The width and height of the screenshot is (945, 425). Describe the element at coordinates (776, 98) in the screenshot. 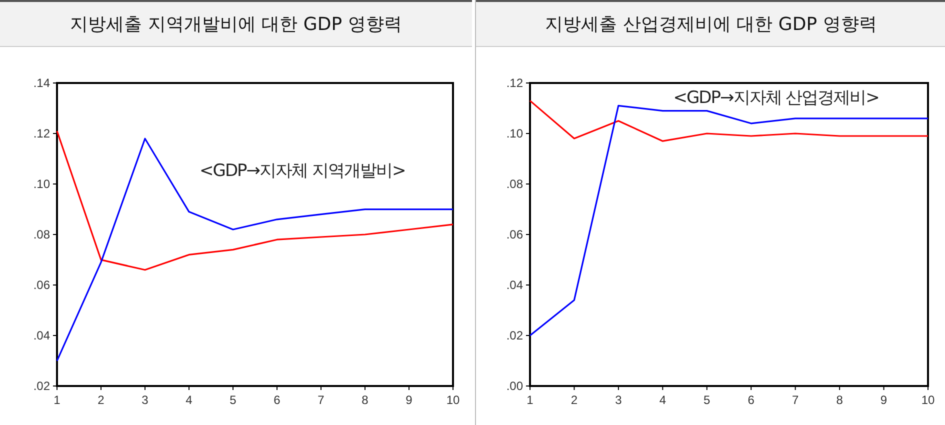

I see `annotation: <GDP→지자체 산업경제비>` at that location.